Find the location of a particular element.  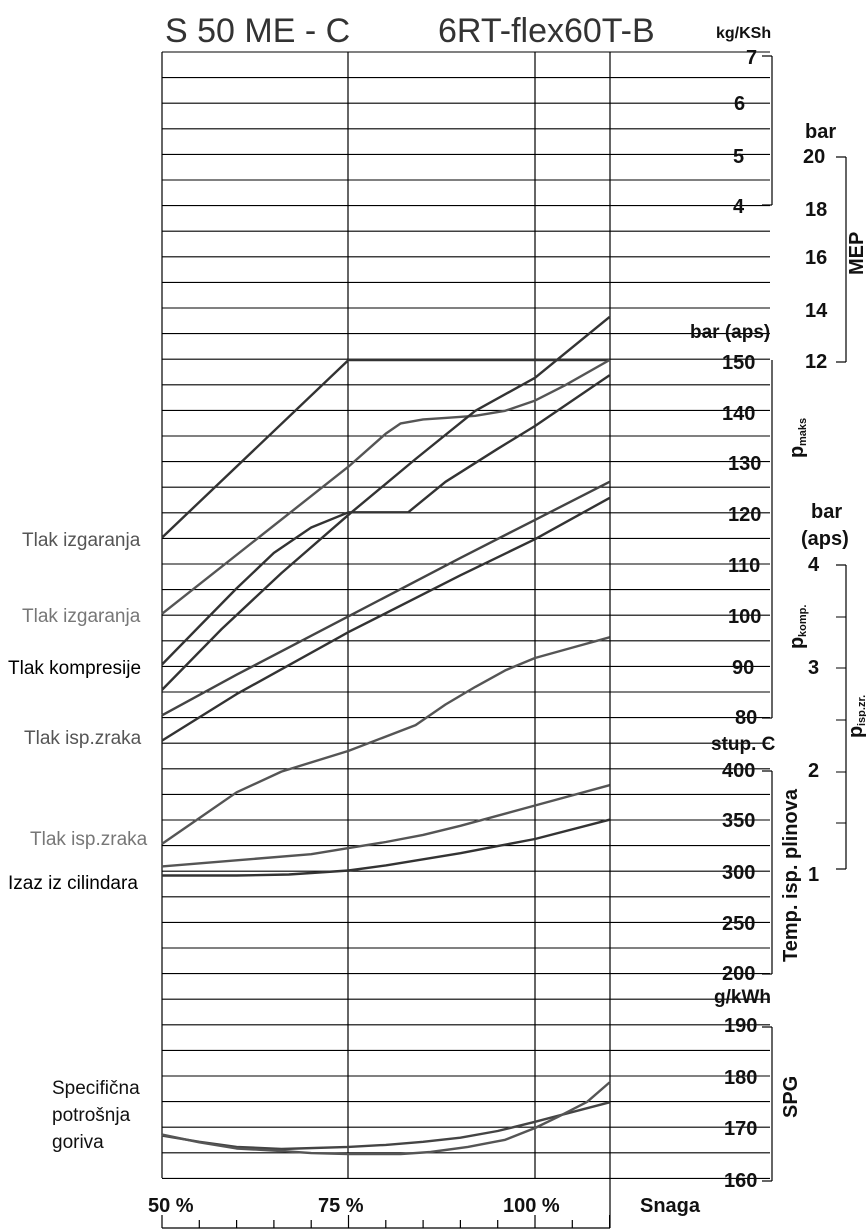

series-line-pmax_pkomp_a is located at coordinates (386, 520).